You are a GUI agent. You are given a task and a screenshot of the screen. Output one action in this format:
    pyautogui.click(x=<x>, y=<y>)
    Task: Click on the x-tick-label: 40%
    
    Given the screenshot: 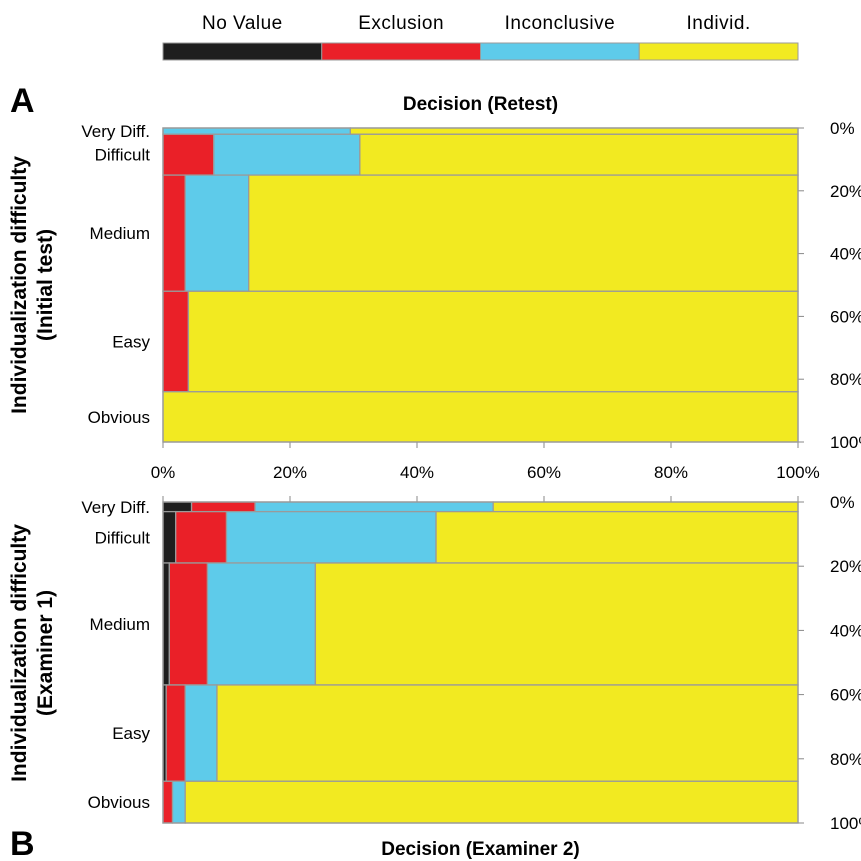 What is the action you would take?
    pyautogui.click(x=417, y=472)
    